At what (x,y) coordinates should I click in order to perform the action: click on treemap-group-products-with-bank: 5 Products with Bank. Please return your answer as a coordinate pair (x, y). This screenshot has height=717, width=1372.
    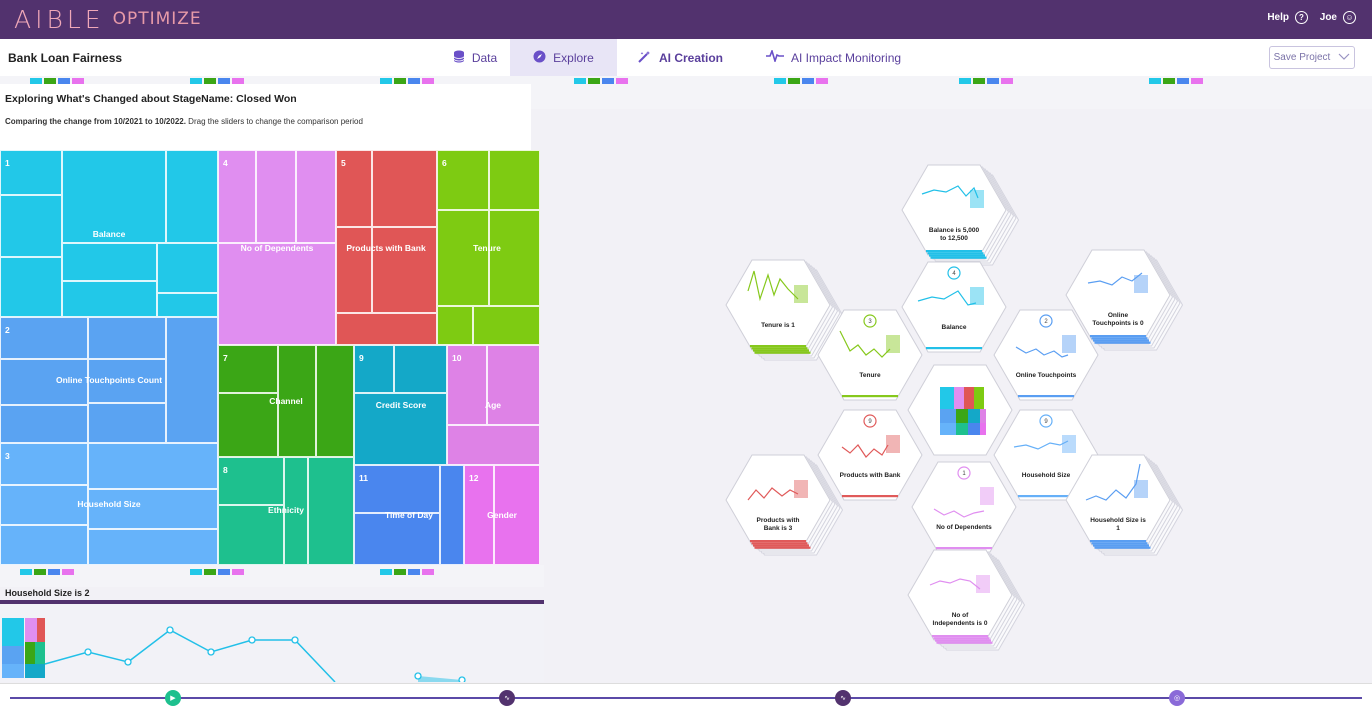
    Looking at the image, I should click on (386, 247).